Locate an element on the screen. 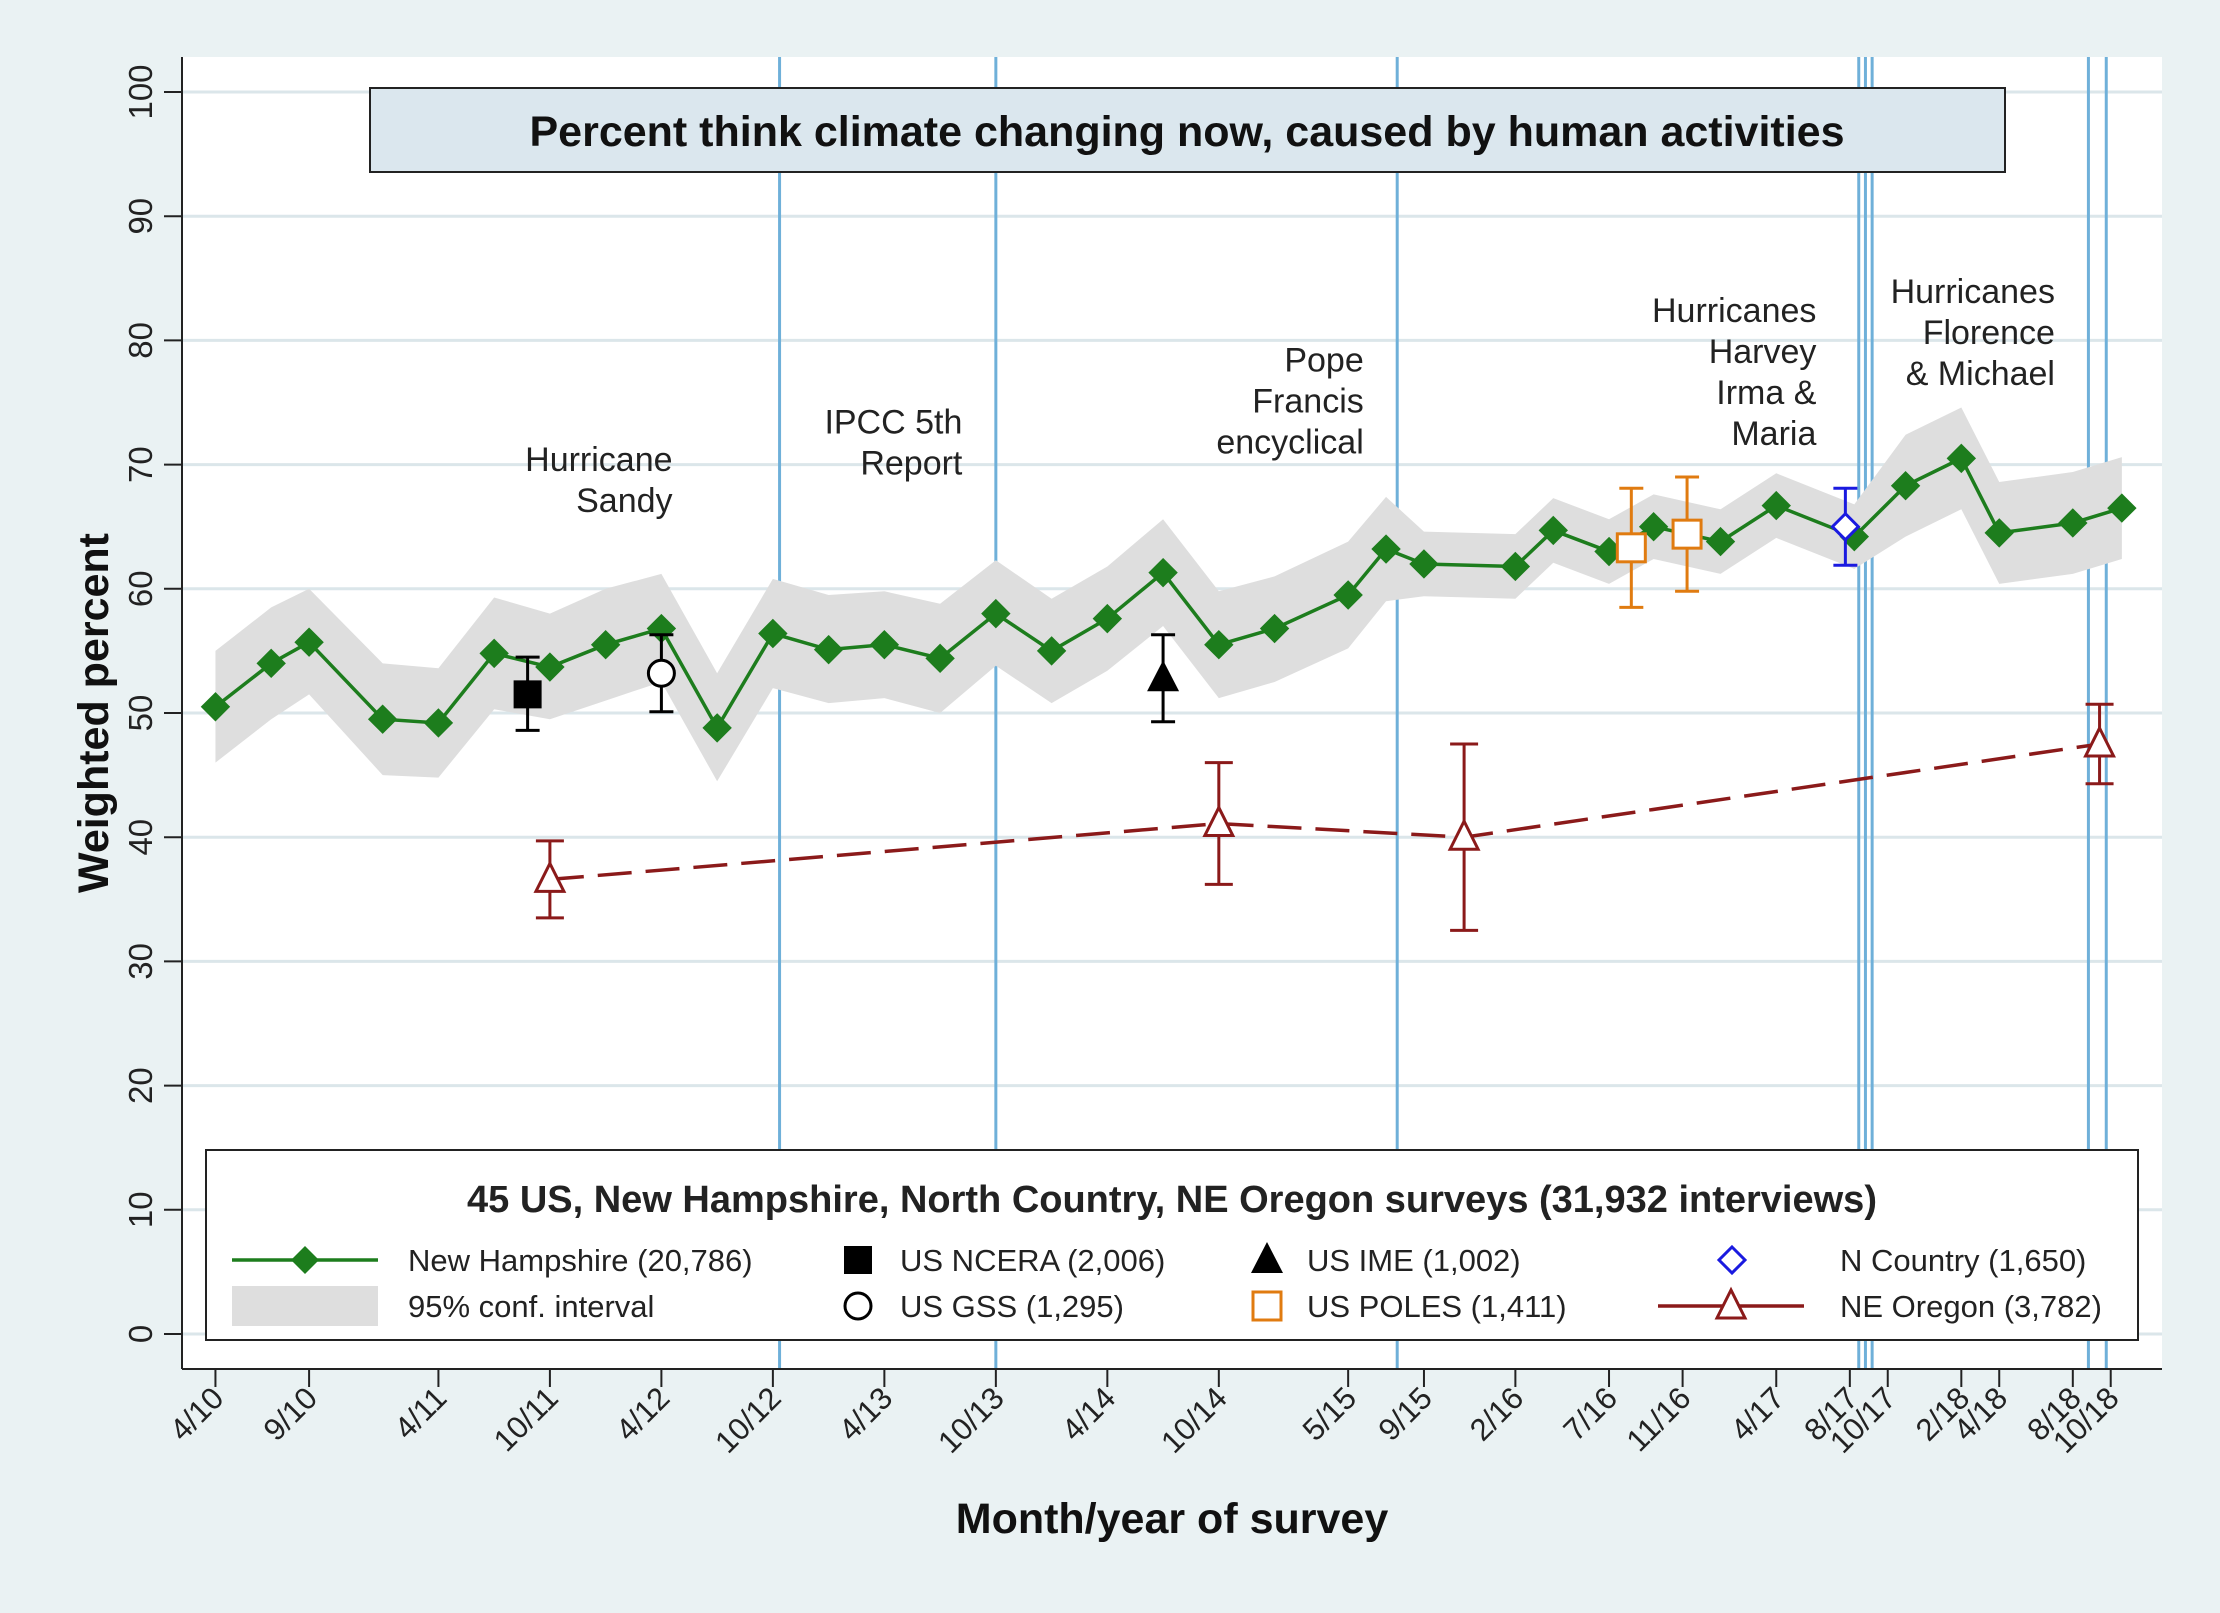 The image size is (2220, 1613). x-axis-label: Month/year of survey is located at coordinates (1172, 1519).